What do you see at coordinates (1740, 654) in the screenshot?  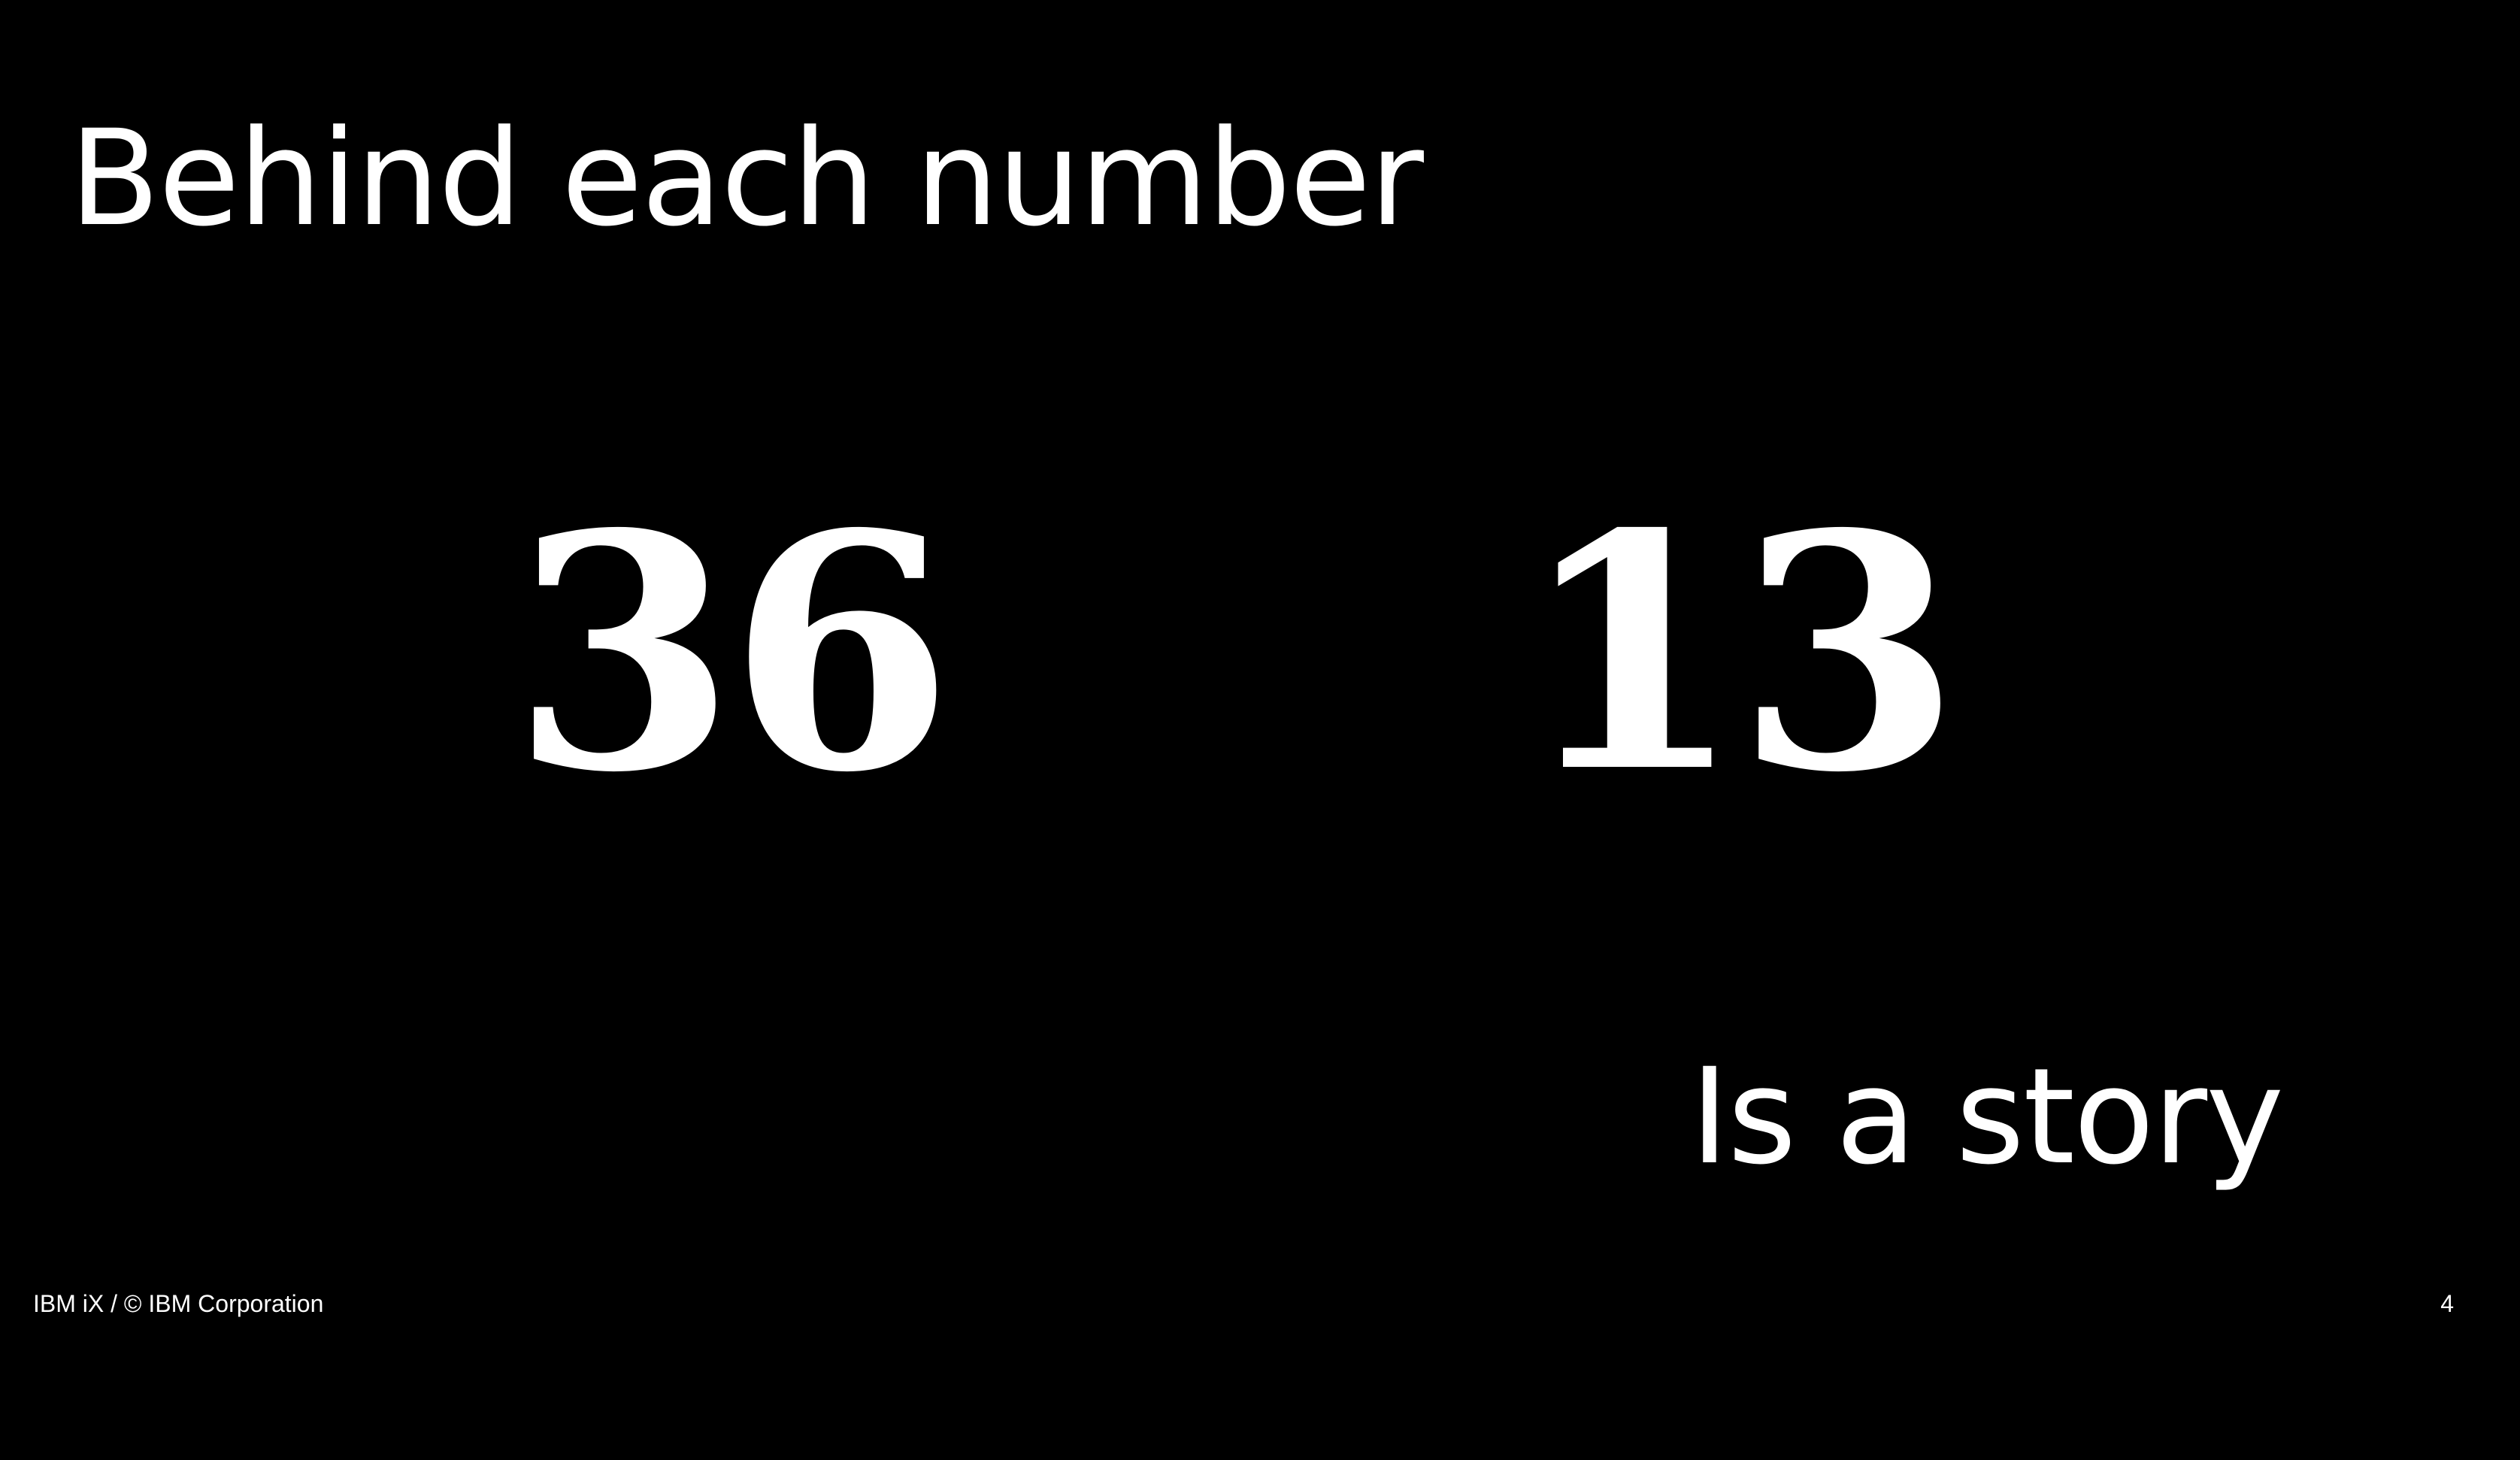 I see `stat-value-right: 13` at bounding box center [1740, 654].